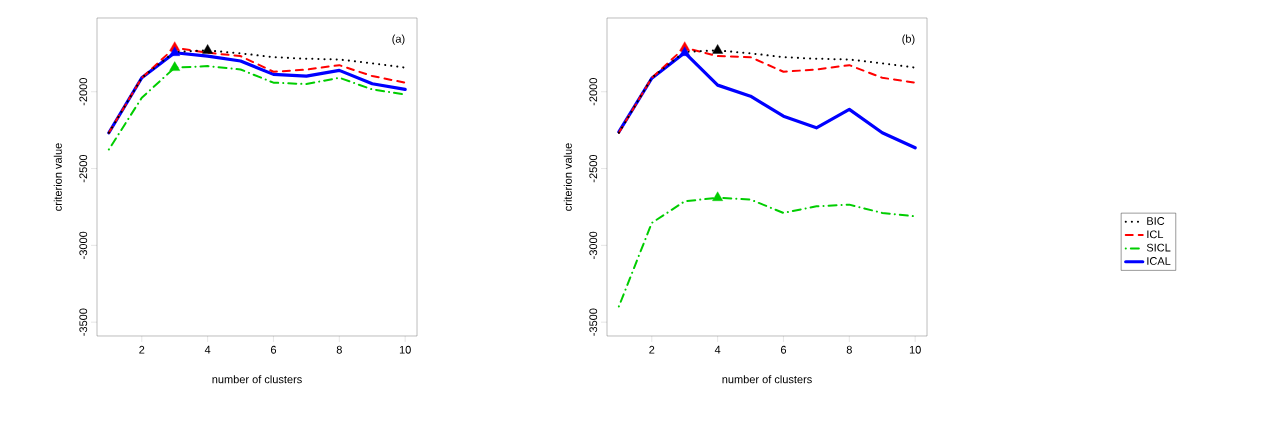 This screenshot has height=435, width=1267. Describe the element at coordinates (1155, 234) in the screenshot. I see `legend-label: ICL` at that location.